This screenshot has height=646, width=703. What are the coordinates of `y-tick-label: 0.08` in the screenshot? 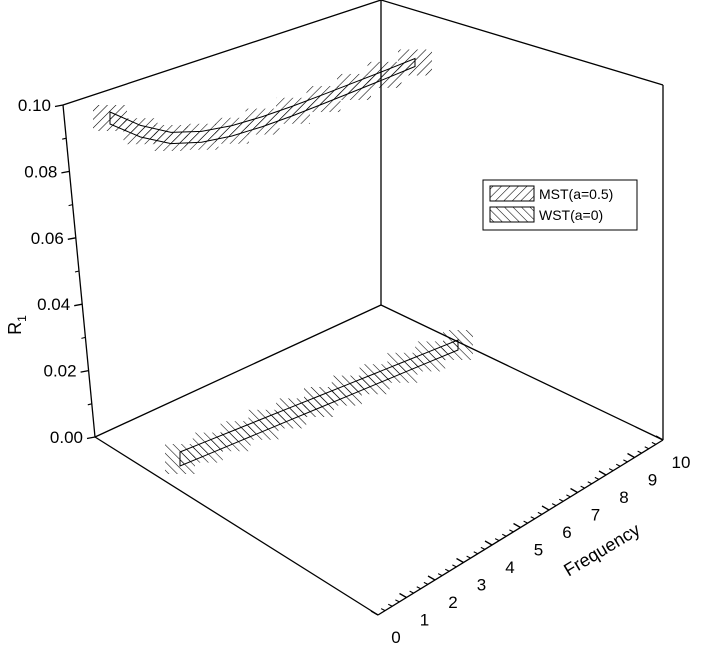 It's located at (40, 171).